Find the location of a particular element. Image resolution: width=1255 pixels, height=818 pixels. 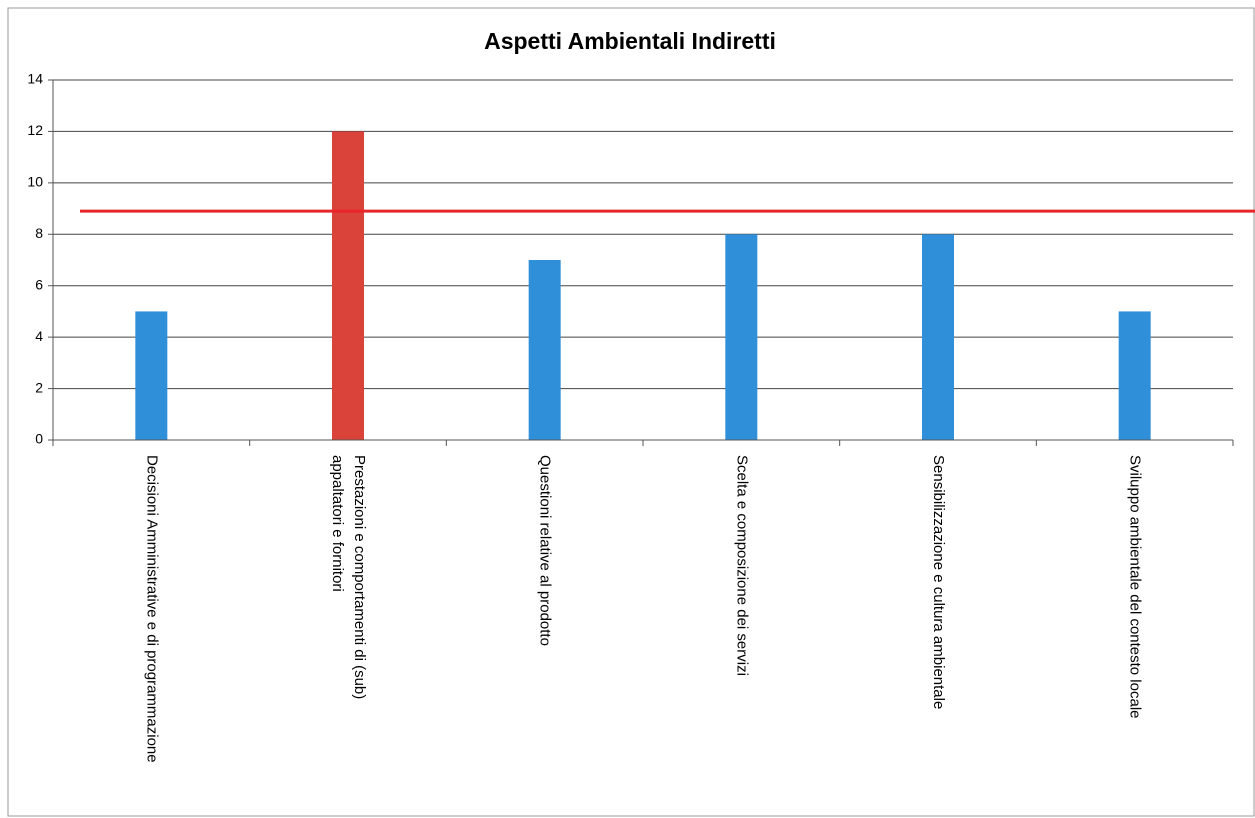

y-tick-label: 0 is located at coordinates (39, 439).